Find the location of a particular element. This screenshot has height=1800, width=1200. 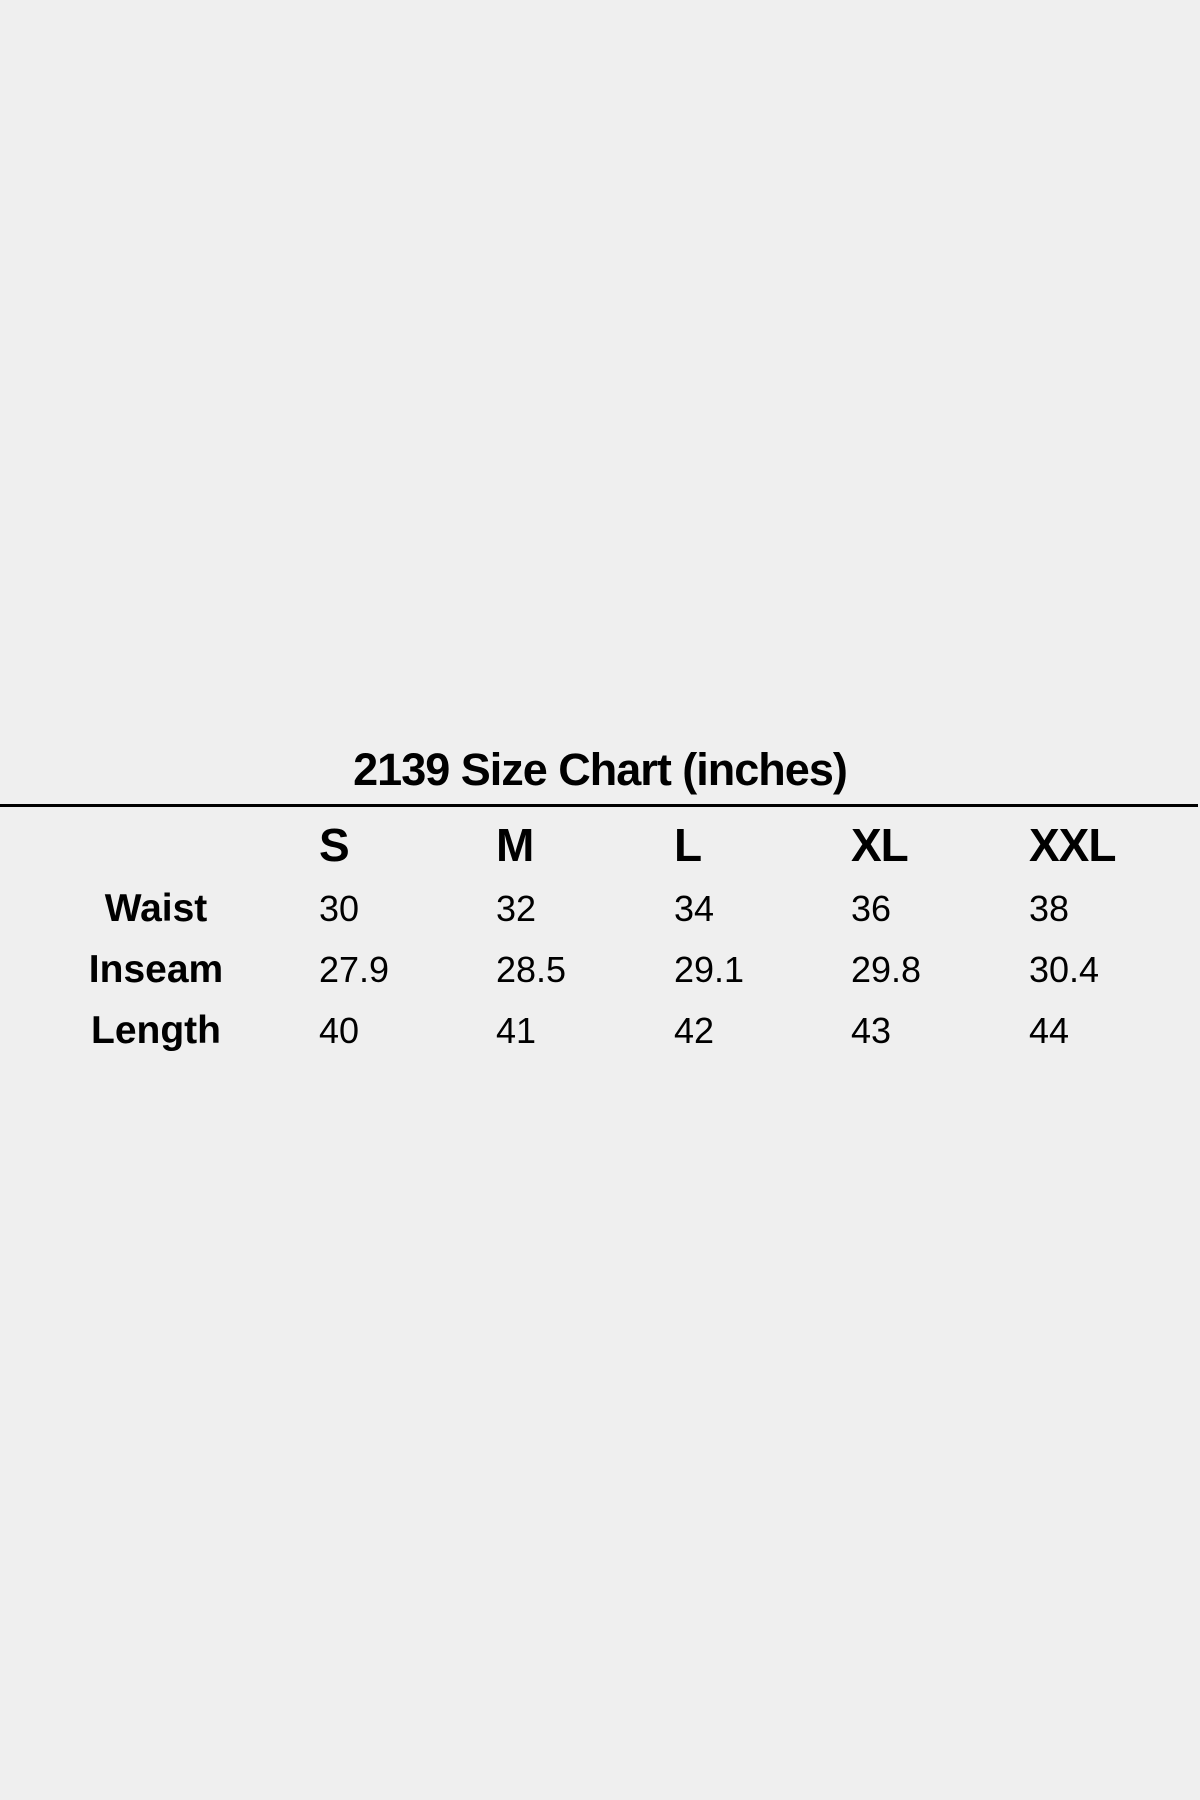

table-cell: 30.4 is located at coordinates (1064, 969).